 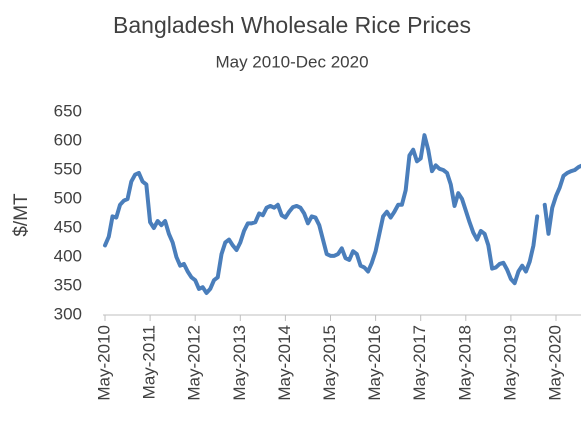 I want to click on x-tick-label: May-2019, so click(x=509, y=363).